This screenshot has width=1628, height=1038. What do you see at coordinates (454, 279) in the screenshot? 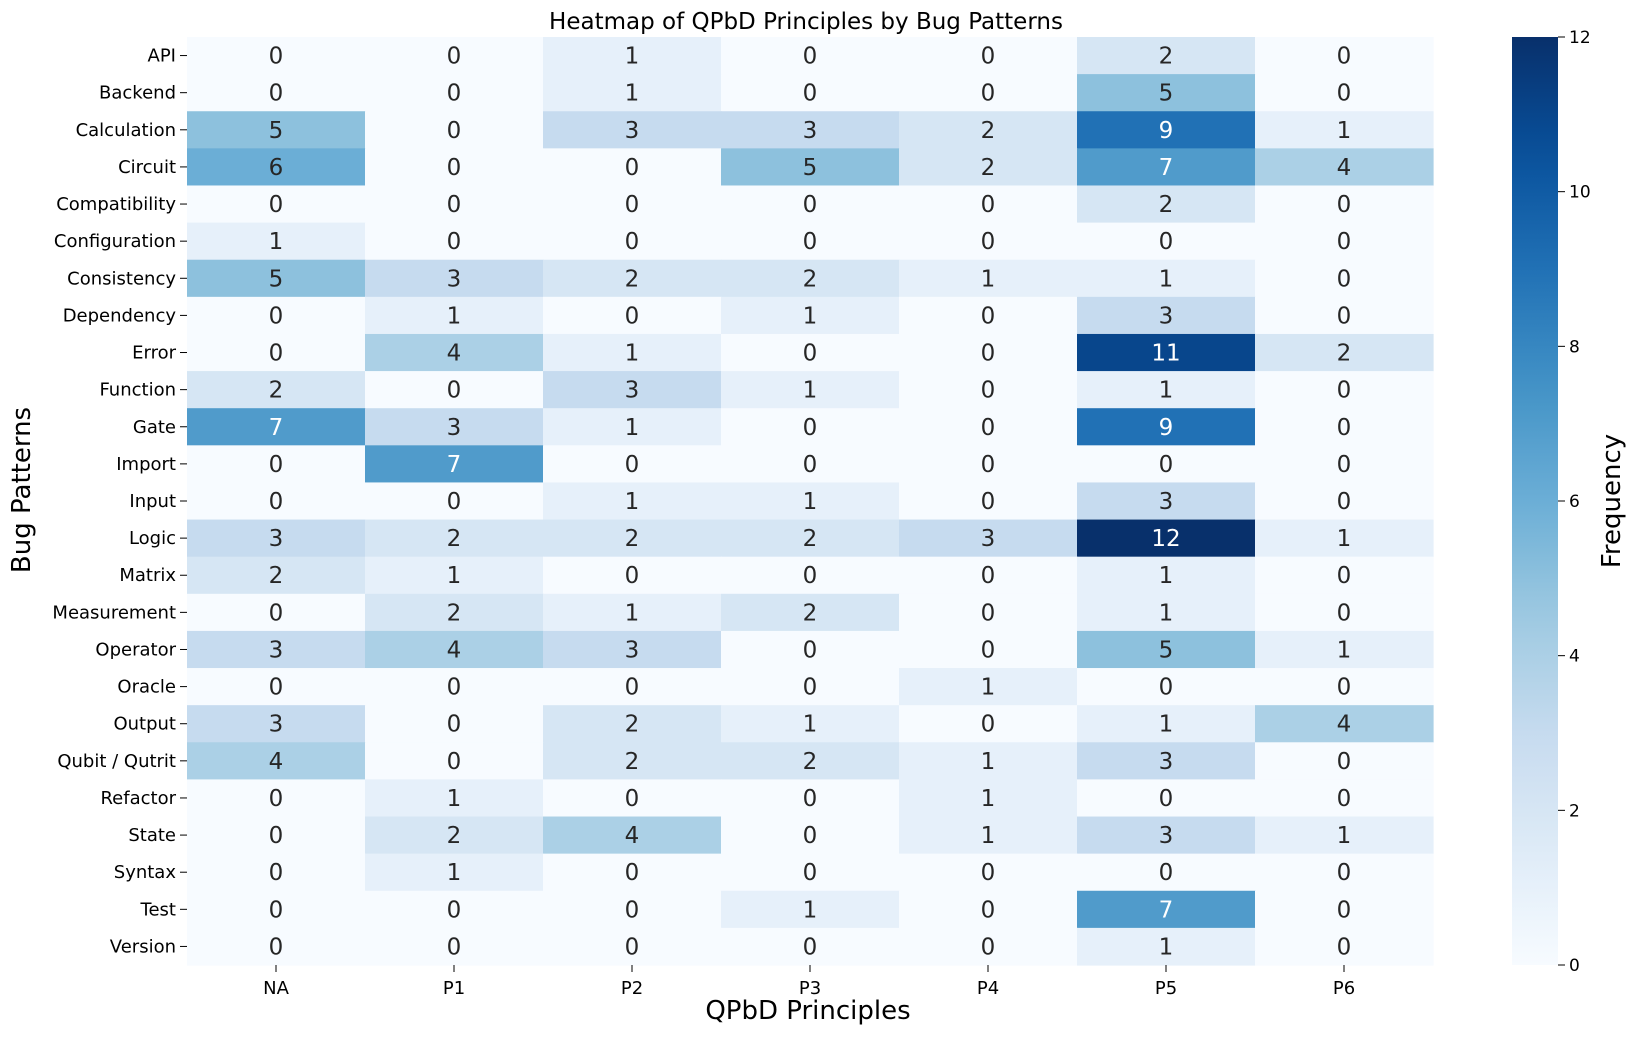
I see `cell-value-label: 3` at bounding box center [454, 279].